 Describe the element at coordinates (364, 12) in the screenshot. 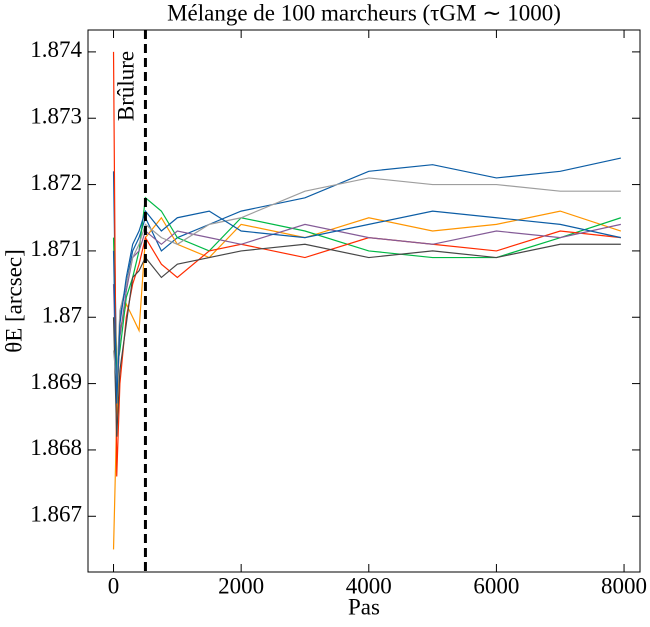

I see `chart-title: Mélange de 100 marcheurs (τGM ∼ 1000)` at that location.